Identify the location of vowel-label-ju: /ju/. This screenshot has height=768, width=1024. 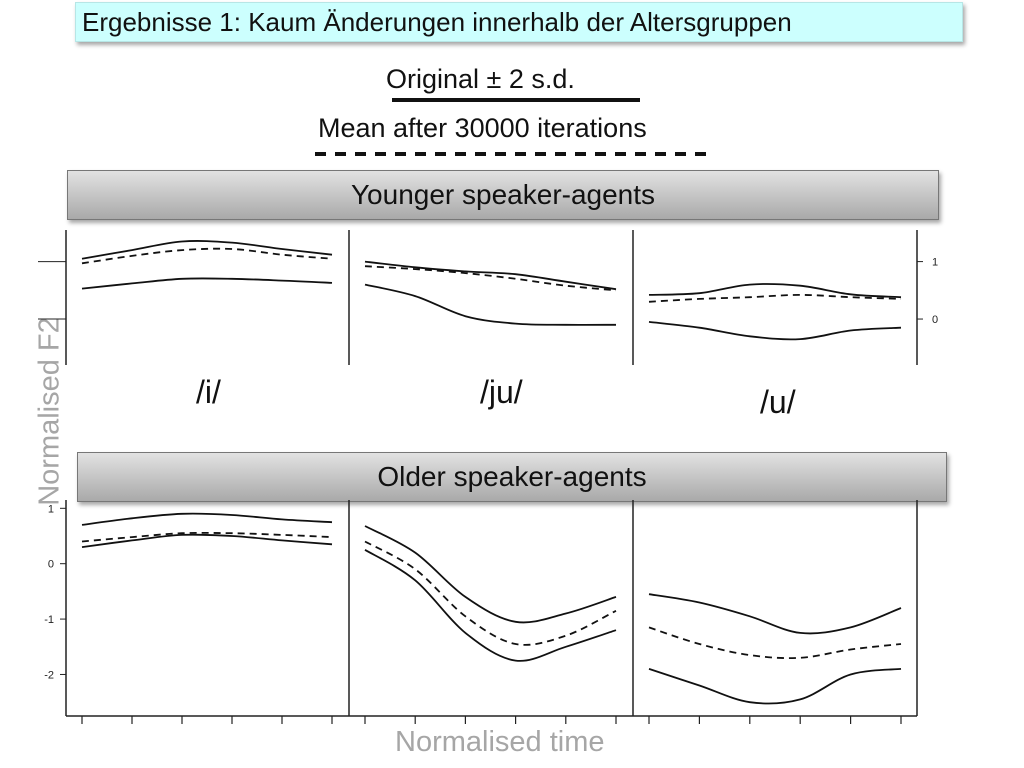
(501, 392).